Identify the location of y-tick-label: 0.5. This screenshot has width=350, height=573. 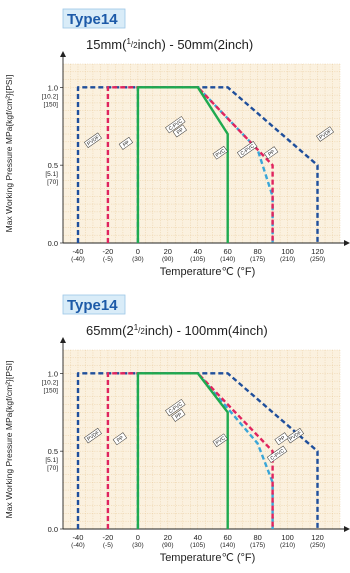
(53, 451).